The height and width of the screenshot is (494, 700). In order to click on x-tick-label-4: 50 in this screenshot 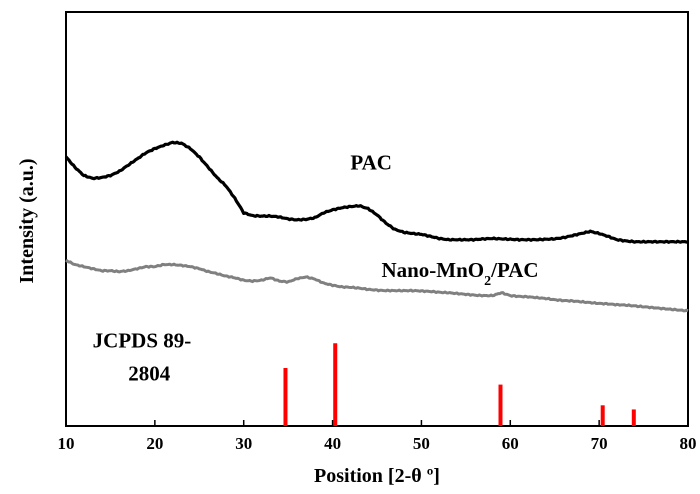, I will do `click(421, 443)`.